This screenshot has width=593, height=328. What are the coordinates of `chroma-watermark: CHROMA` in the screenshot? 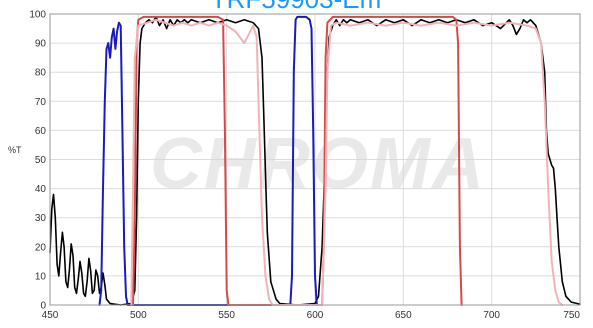 It's located at (318, 164).